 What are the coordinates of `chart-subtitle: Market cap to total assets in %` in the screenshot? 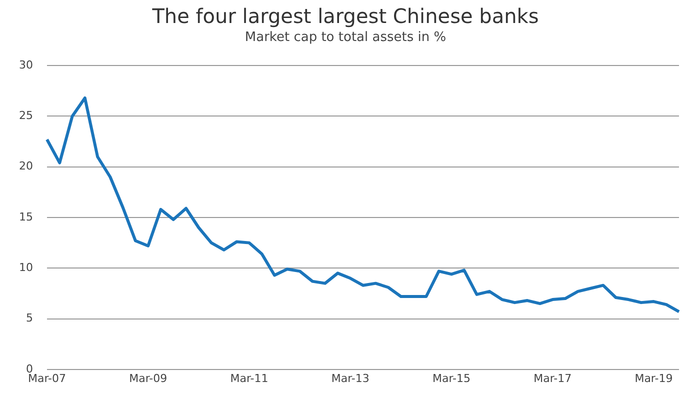 It's located at (346, 37).